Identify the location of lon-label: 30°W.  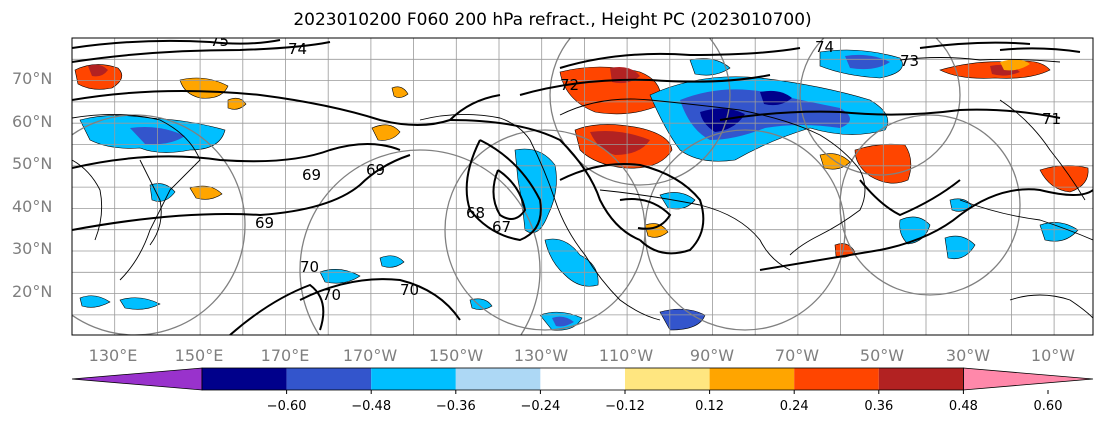
(968, 355).